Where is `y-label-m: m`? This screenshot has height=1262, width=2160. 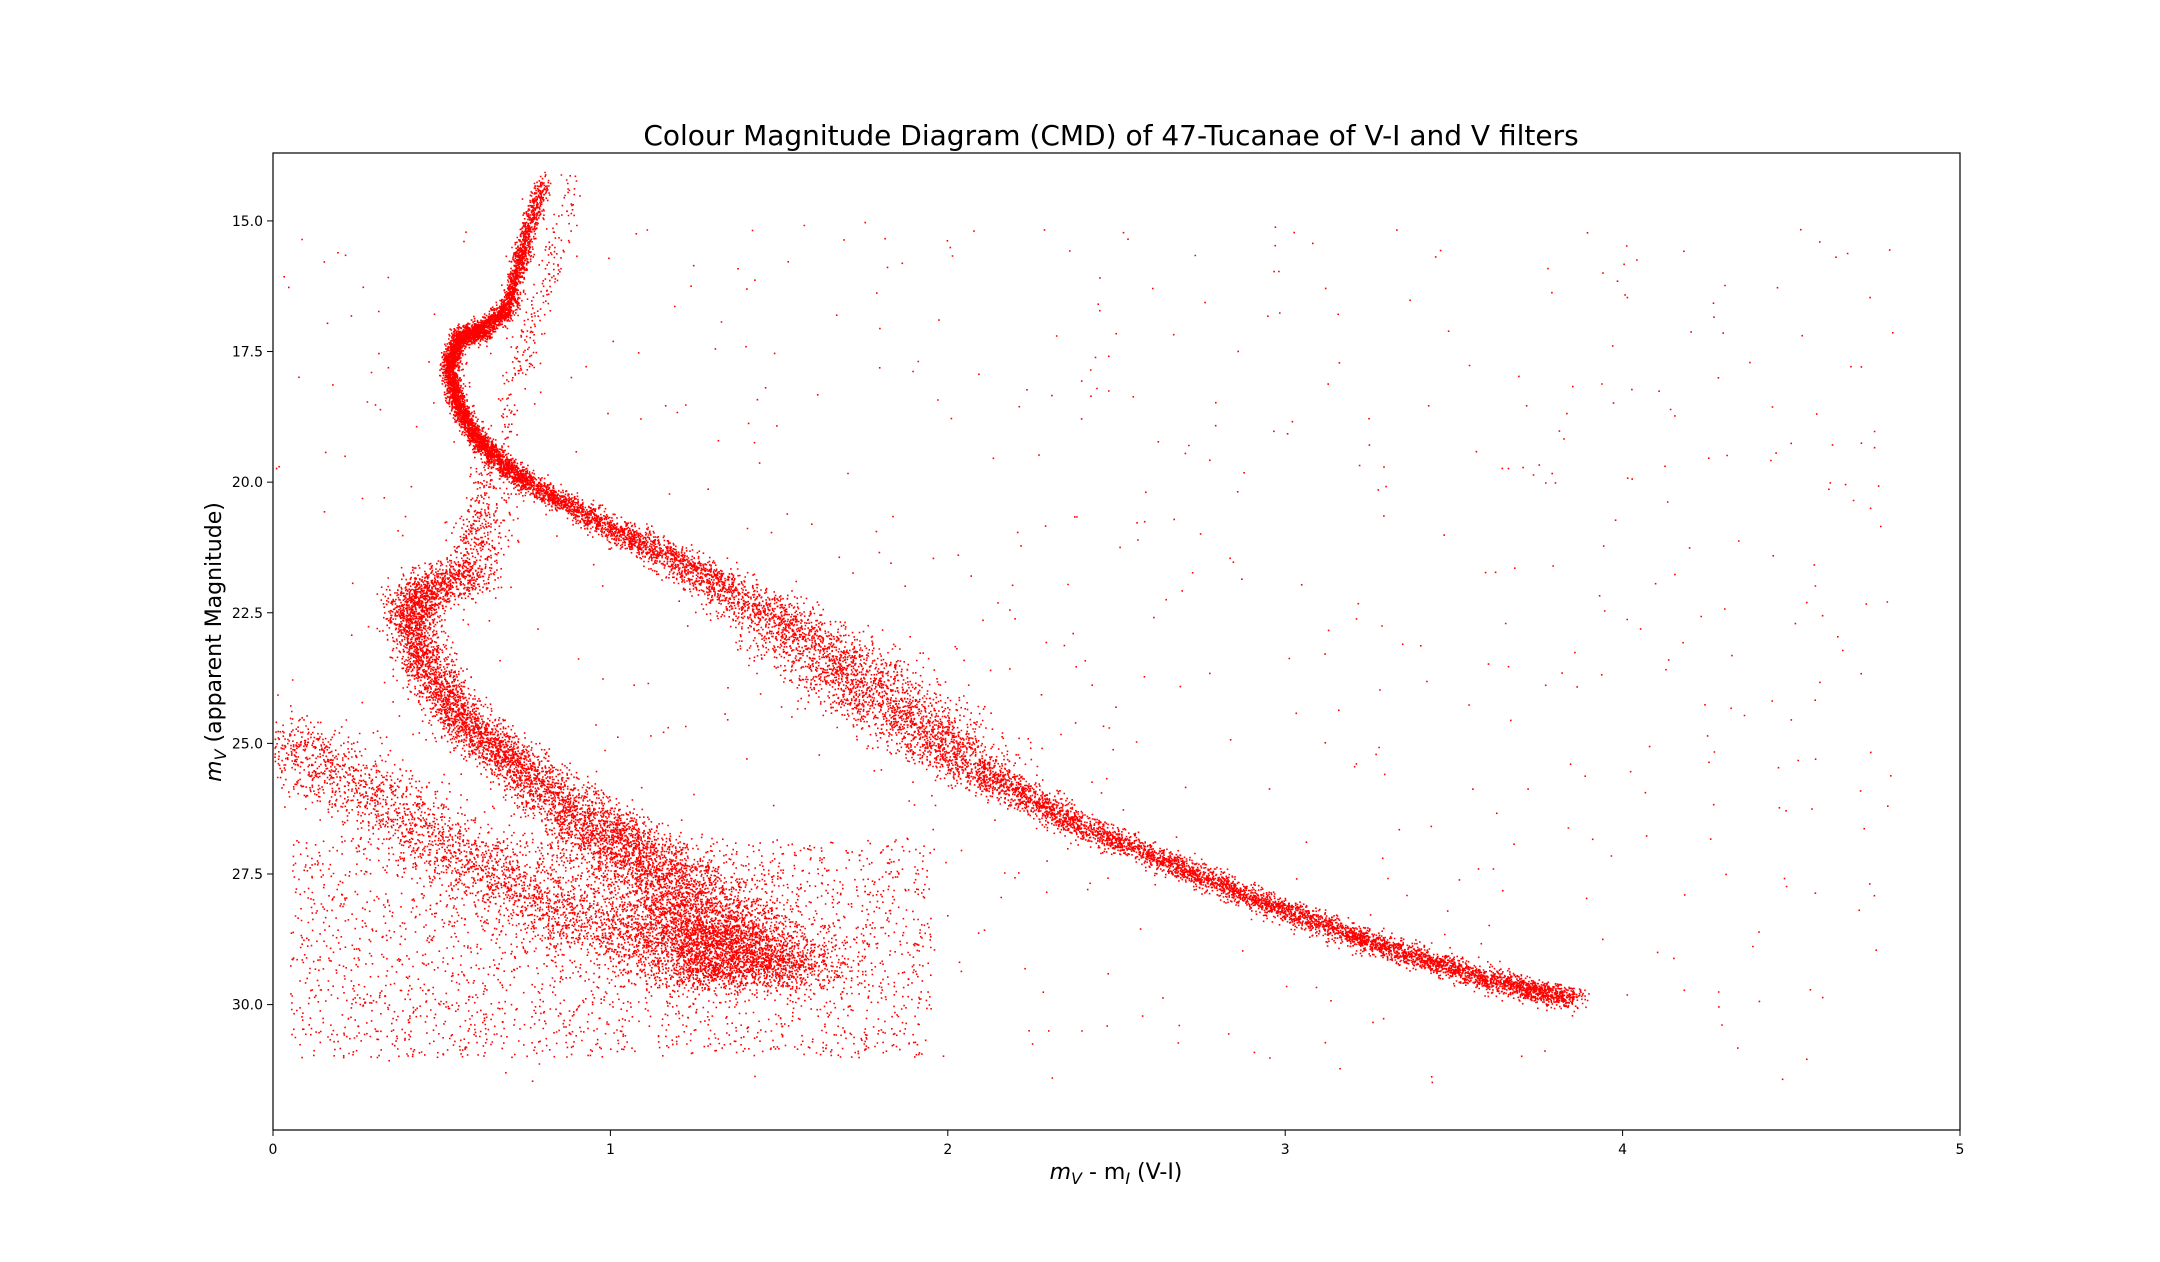
y-label-m: m is located at coordinates (214, 770).